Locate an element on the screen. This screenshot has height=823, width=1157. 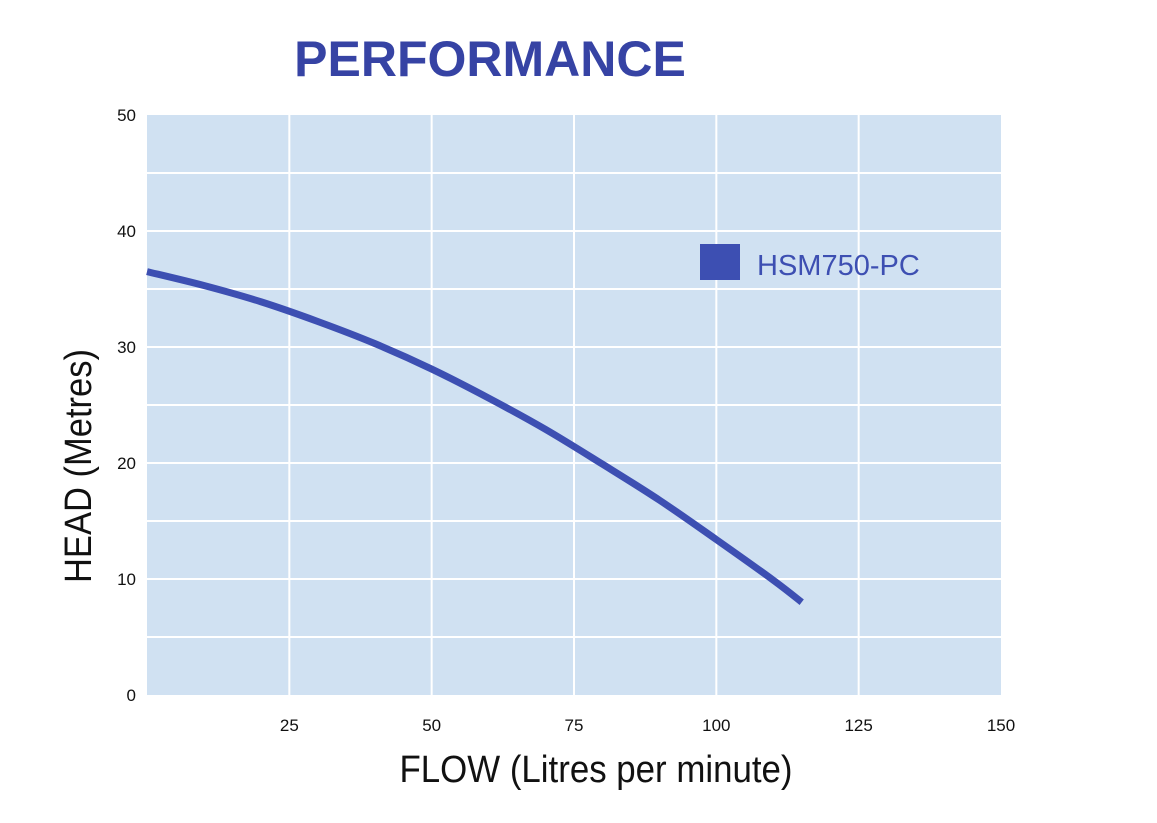
x-tick-label: 25 is located at coordinates (289, 725).